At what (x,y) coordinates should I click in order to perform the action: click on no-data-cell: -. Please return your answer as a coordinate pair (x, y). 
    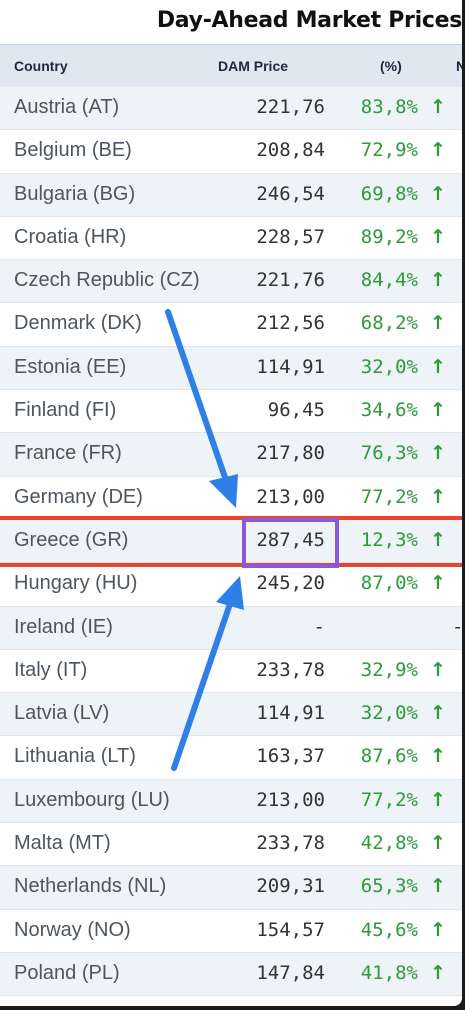
    Looking at the image, I should click on (457, 627).